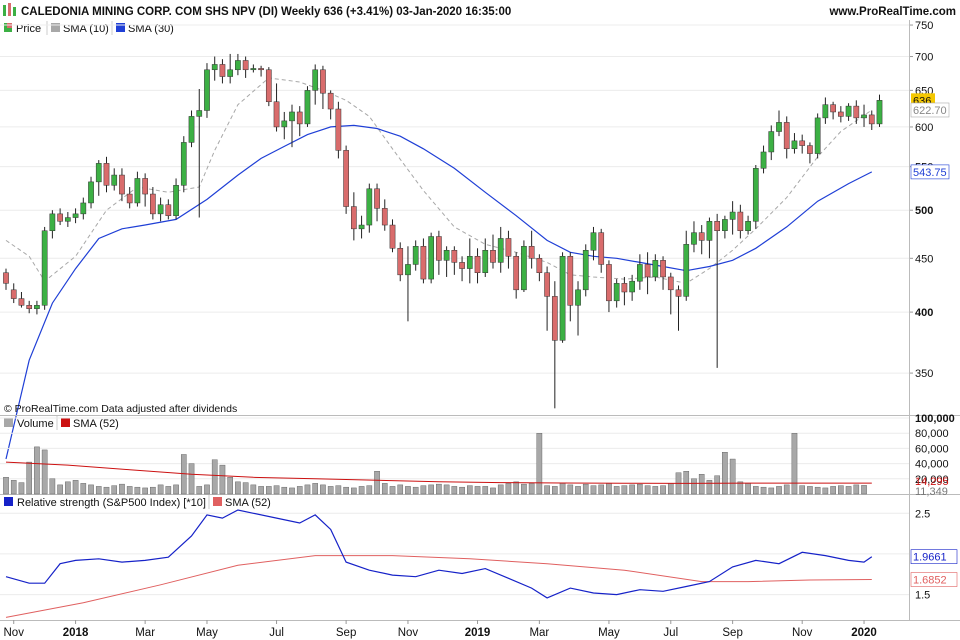 The width and height of the screenshot is (960, 640). What do you see at coordinates (276, 633) in the screenshot?
I see `x-tick-label: Jul` at bounding box center [276, 633].